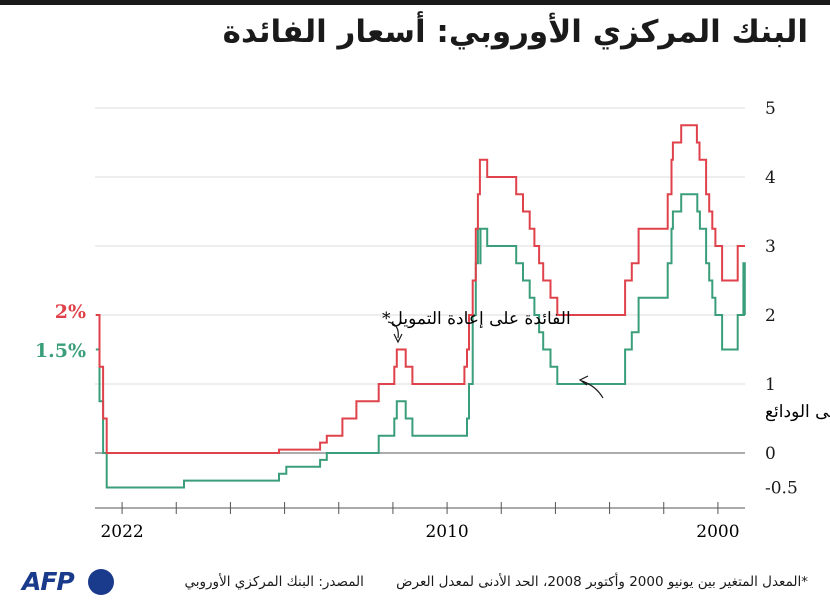 This screenshot has height=609, width=830. I want to click on current-refinancing-rate-label: 2%, so click(70, 312).